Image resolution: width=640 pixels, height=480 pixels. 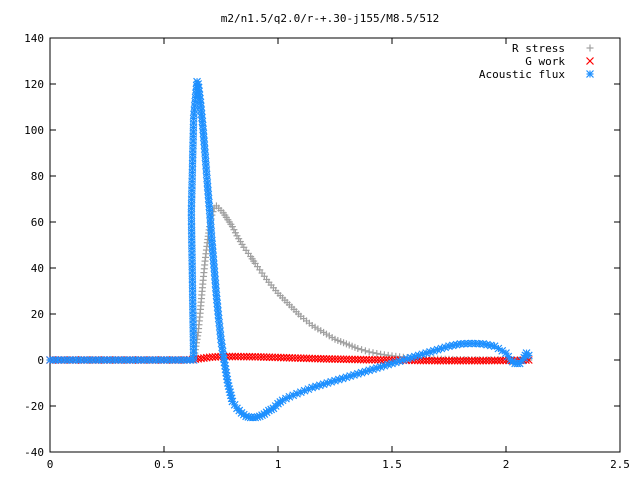 What do you see at coordinates (40, 360) in the screenshot?
I see `y-tick-label: 0` at bounding box center [40, 360].